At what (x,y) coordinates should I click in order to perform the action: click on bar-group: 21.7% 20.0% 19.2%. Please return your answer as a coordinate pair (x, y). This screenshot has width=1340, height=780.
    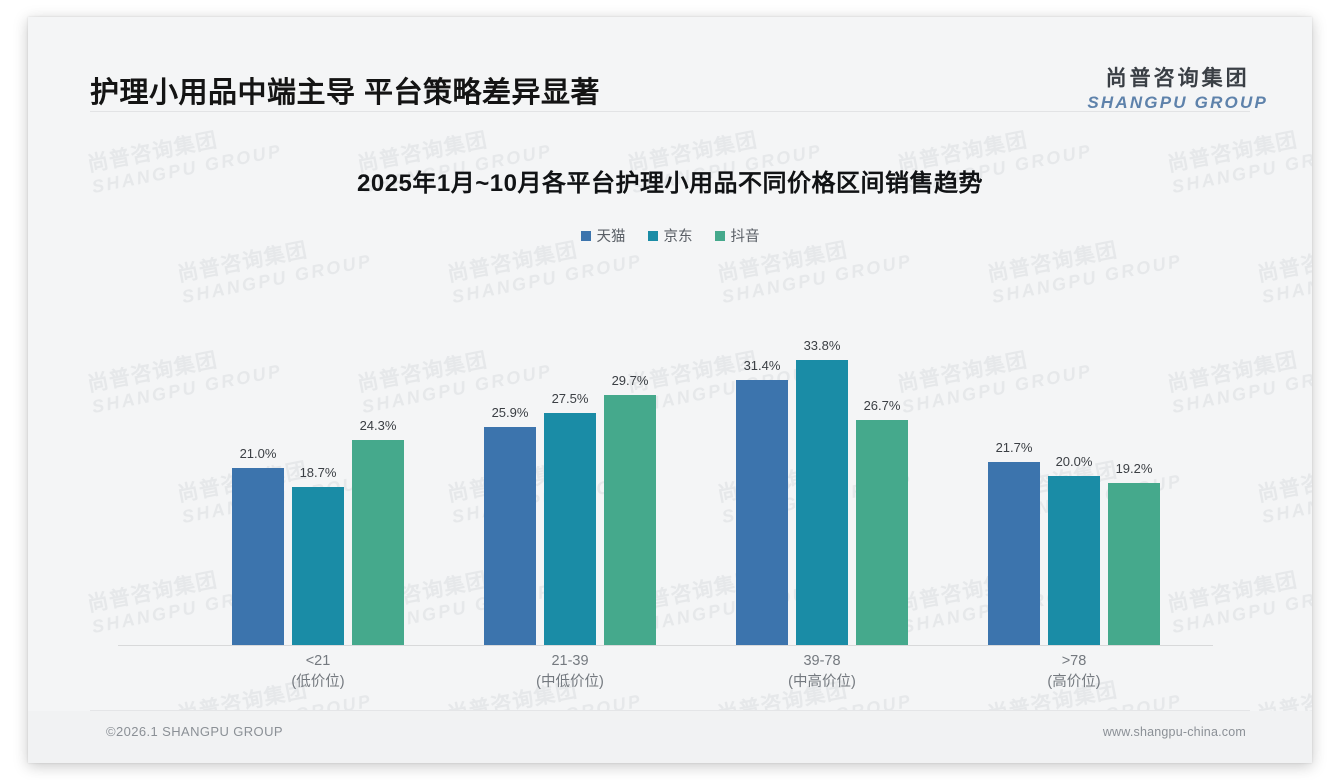
    Looking at the image, I should click on (1074, 453).